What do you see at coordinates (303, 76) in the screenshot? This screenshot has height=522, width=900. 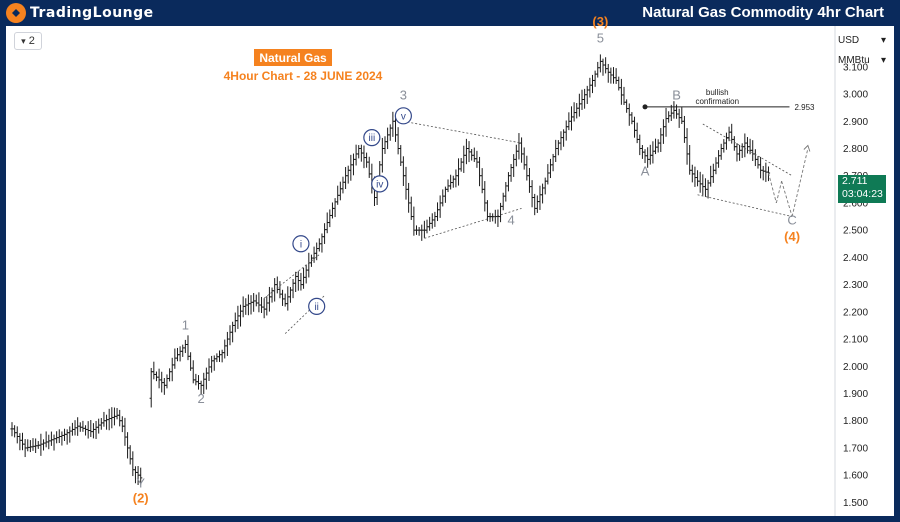 I see `chart-subtitle: 4Hour Chart - 28 JUNE 2024` at bounding box center [303, 76].